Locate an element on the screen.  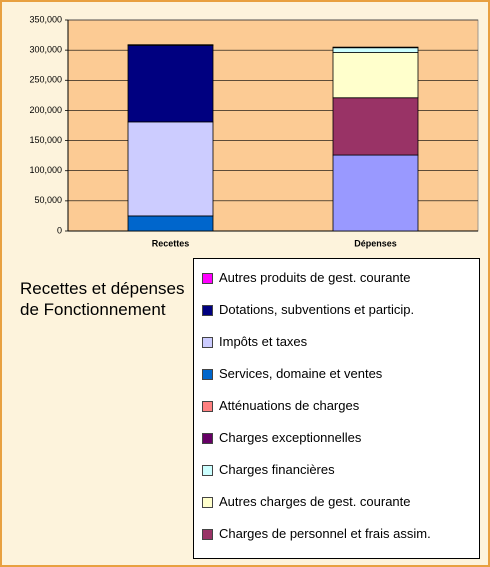
legend-item: Autres produits de gest. courante is located at coordinates (340, 286).